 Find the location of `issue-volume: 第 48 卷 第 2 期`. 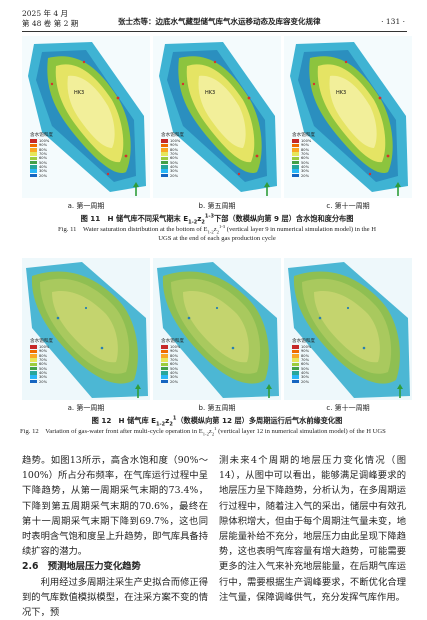

issue-volume: 第 48 卷 第 2 期 is located at coordinates (50, 23).